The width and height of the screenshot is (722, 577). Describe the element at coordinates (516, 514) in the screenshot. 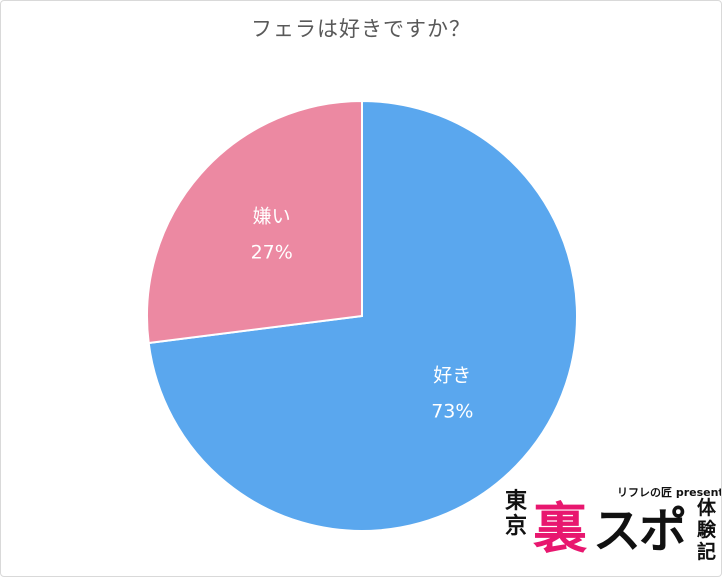

I see `logo-tokyo: 東京` at that location.